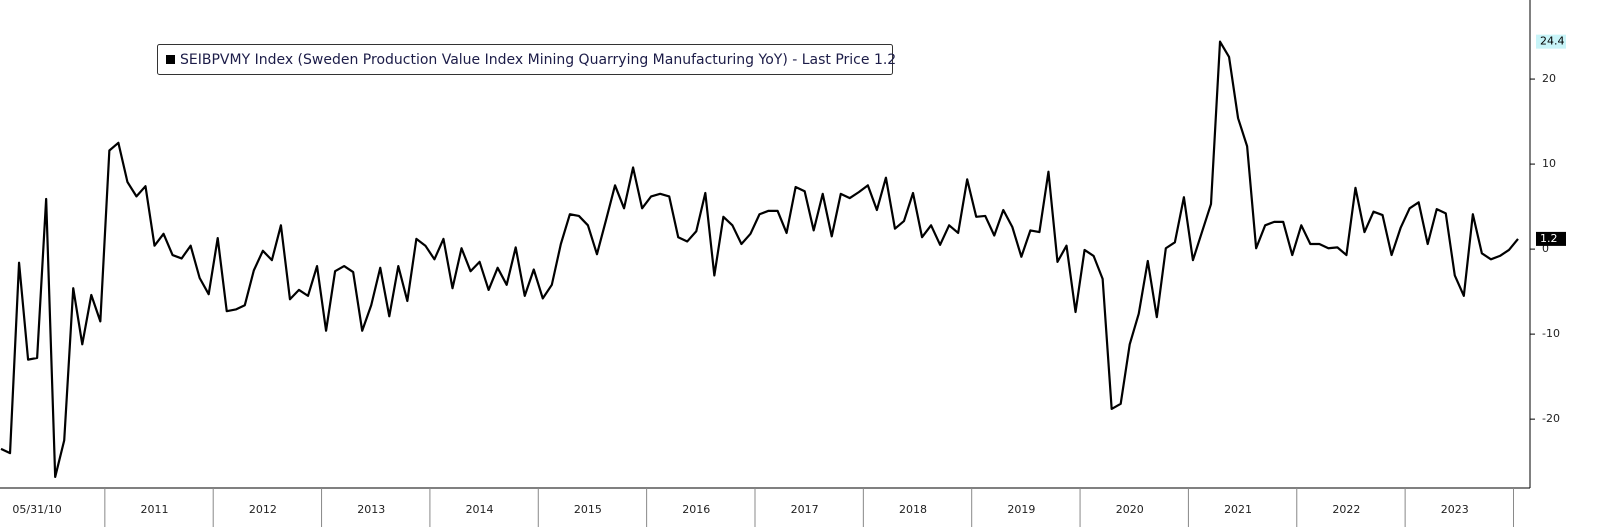  Describe the element at coordinates (1549, 163) in the screenshot. I see `y-tick-label: 10` at that location.